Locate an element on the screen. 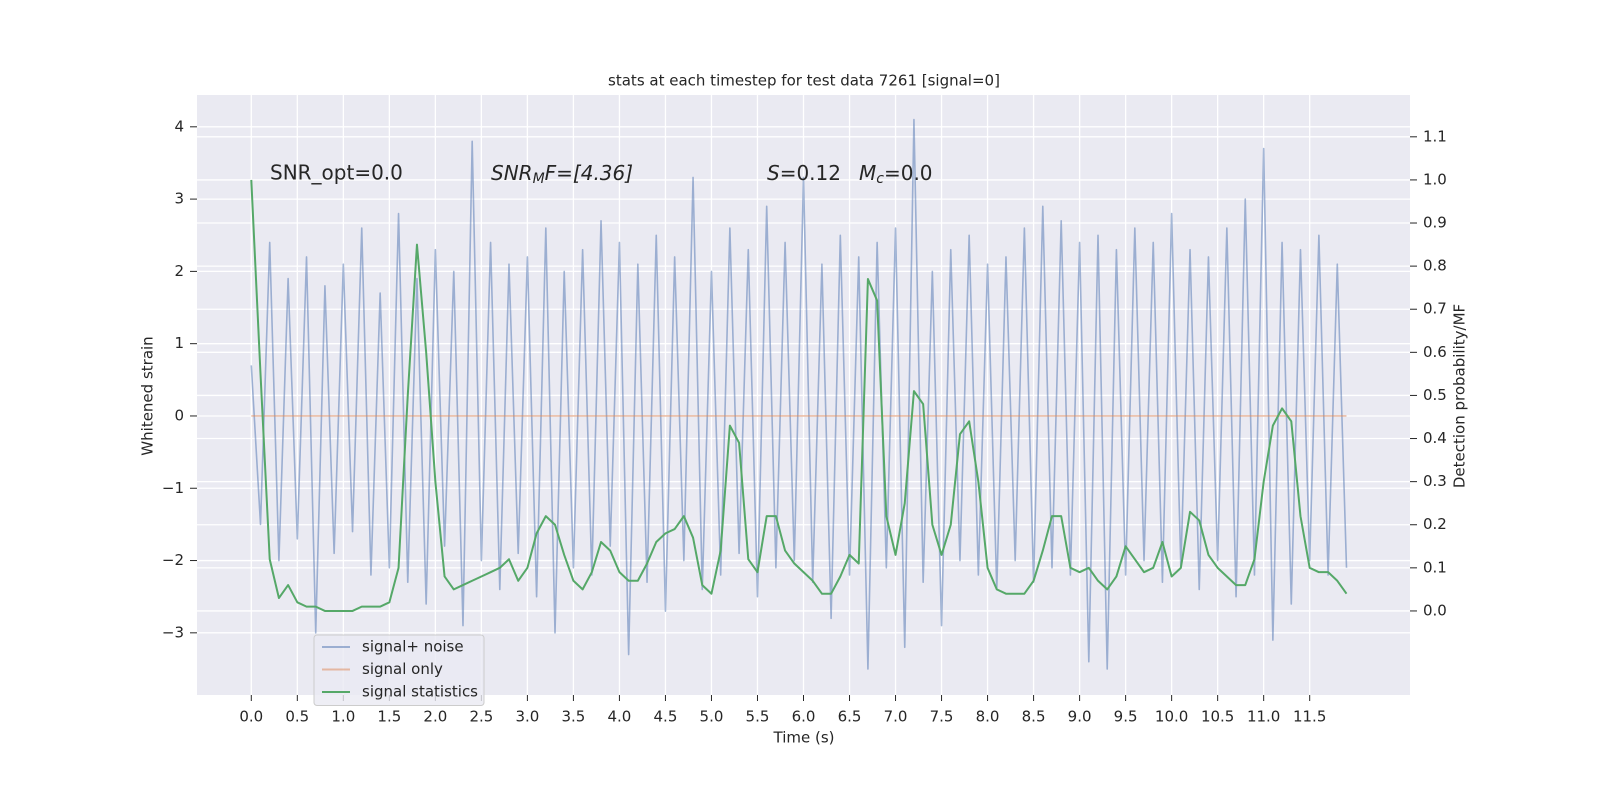 The height and width of the screenshot is (800, 1600). y2-tick-label: 0.0 is located at coordinates (1435, 610).